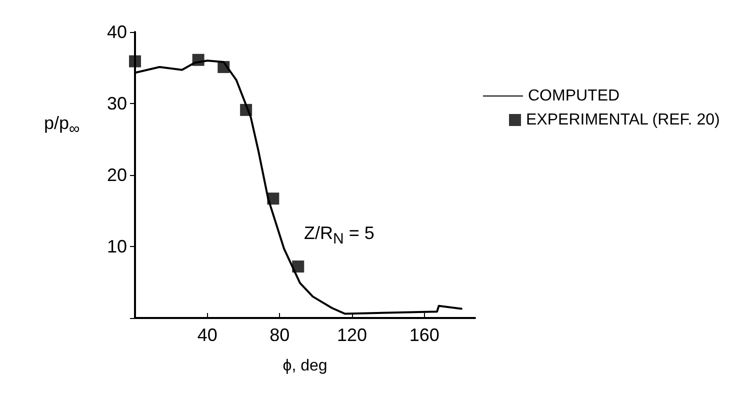 Image resolution: width=731 pixels, height=402 pixels. Describe the element at coordinates (623, 120) in the screenshot. I see `legend-label: EXPERIMENTAL (REF. 20)` at that location.